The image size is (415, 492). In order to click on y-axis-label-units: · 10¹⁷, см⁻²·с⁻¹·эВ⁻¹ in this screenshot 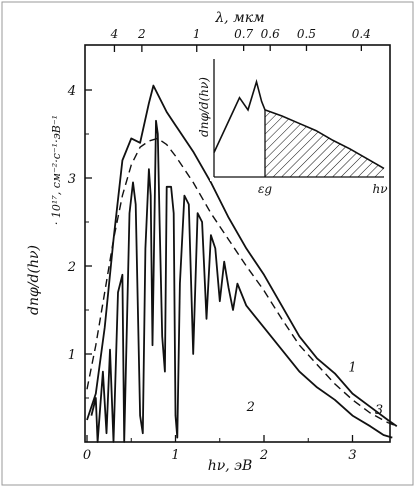, I will do `click(56, 170)`.